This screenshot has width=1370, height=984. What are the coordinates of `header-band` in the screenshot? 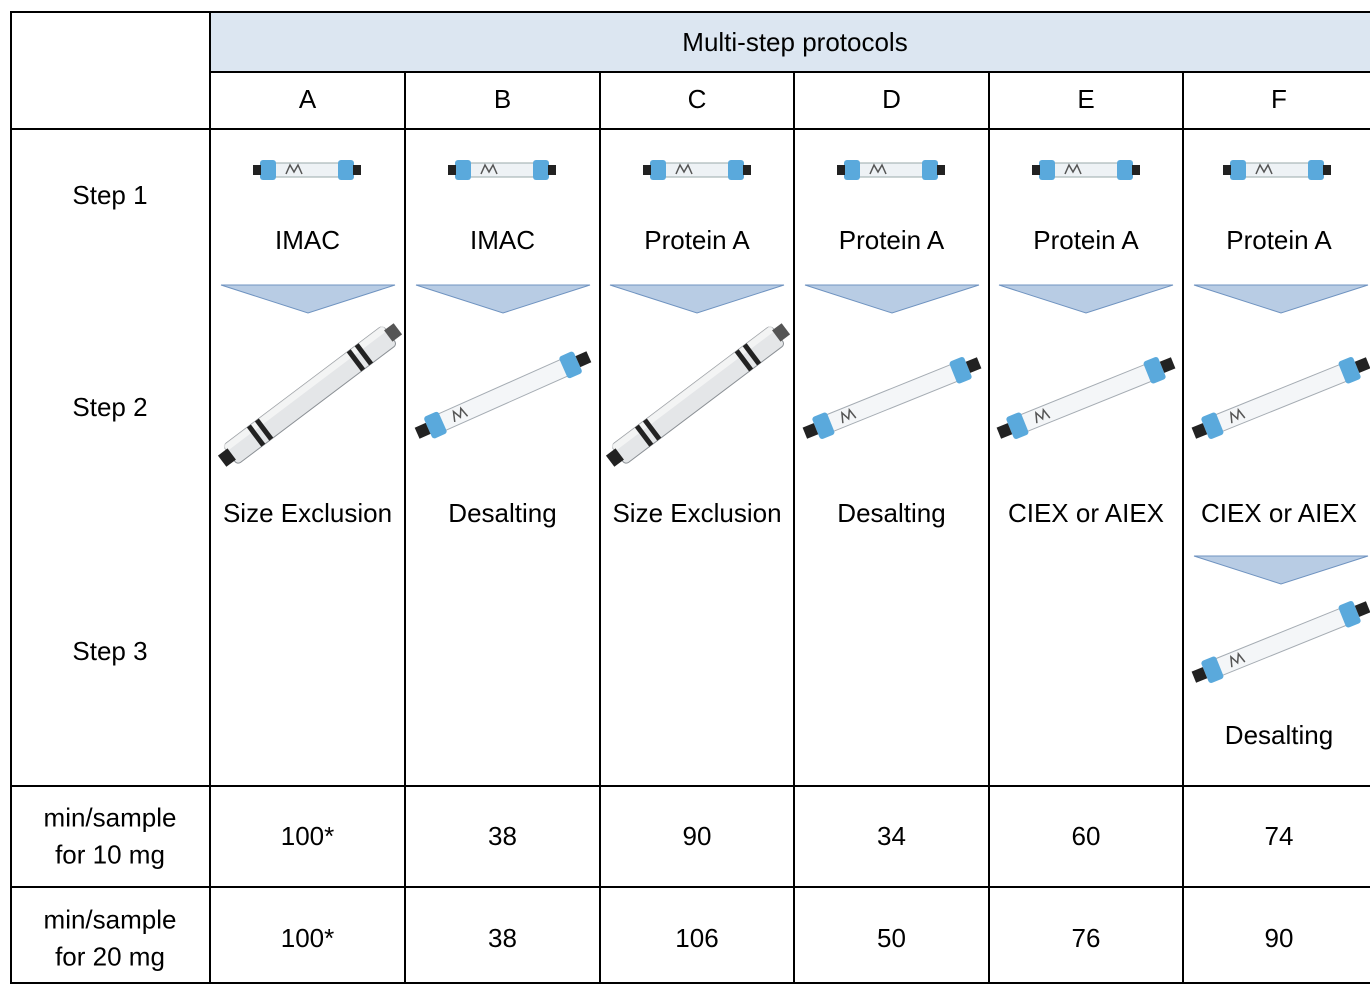 It's located at (790, 42).